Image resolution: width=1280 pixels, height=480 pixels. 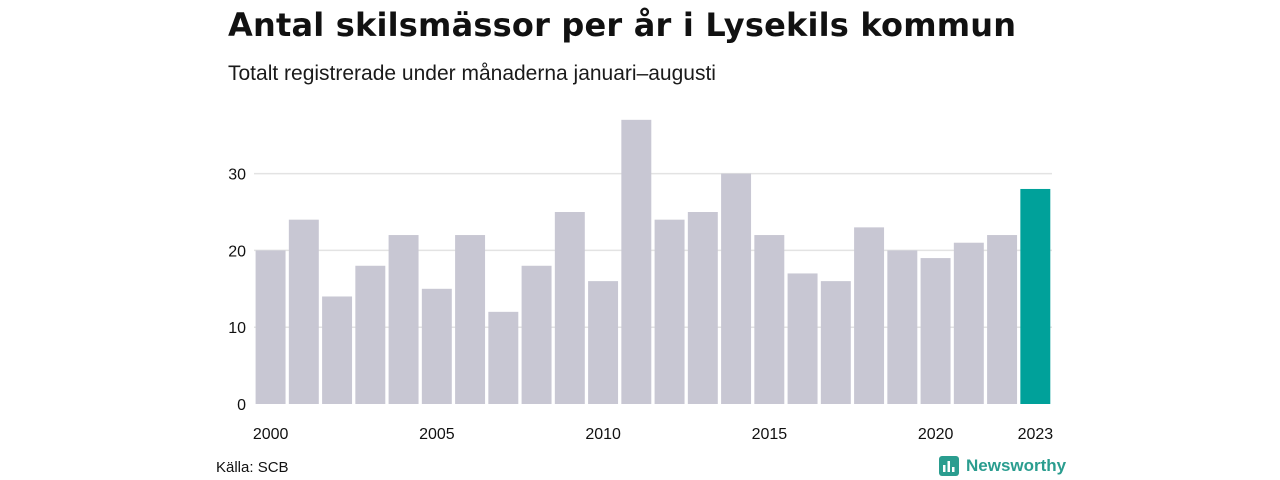 I want to click on bar-2022, so click(x=1002, y=319).